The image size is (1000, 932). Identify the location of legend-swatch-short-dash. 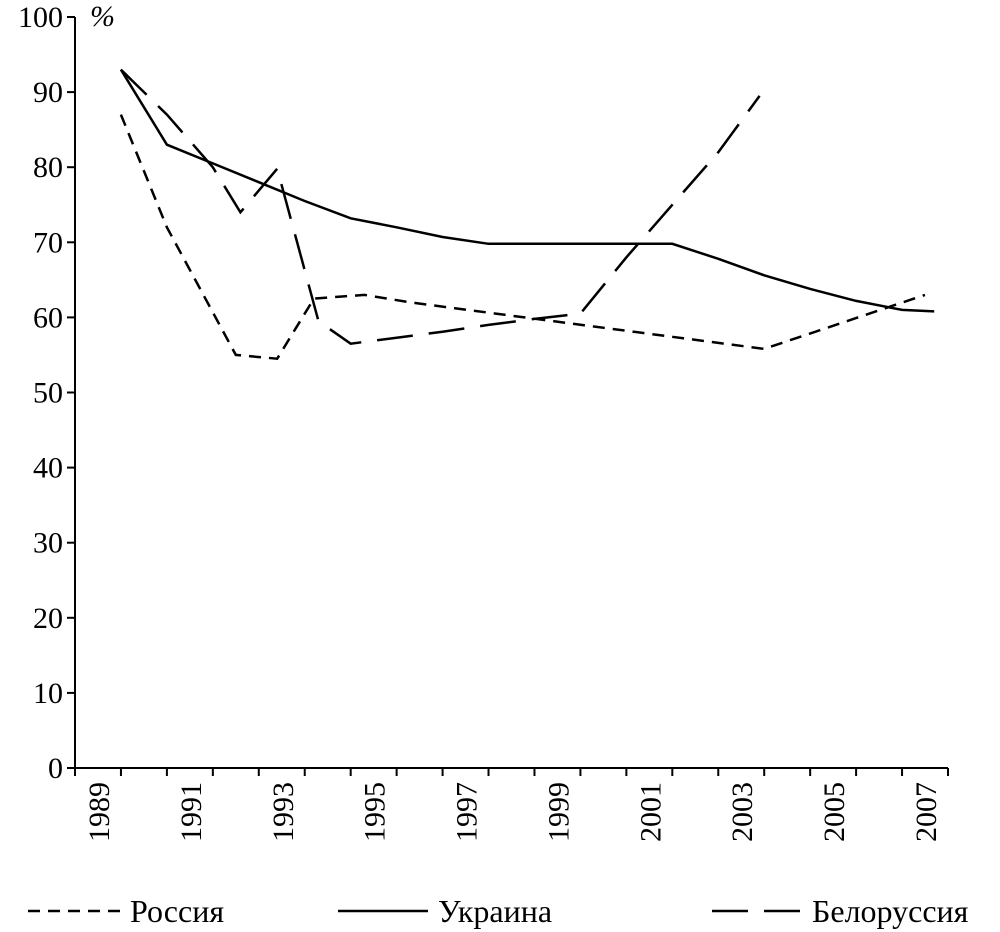
(74, 911).